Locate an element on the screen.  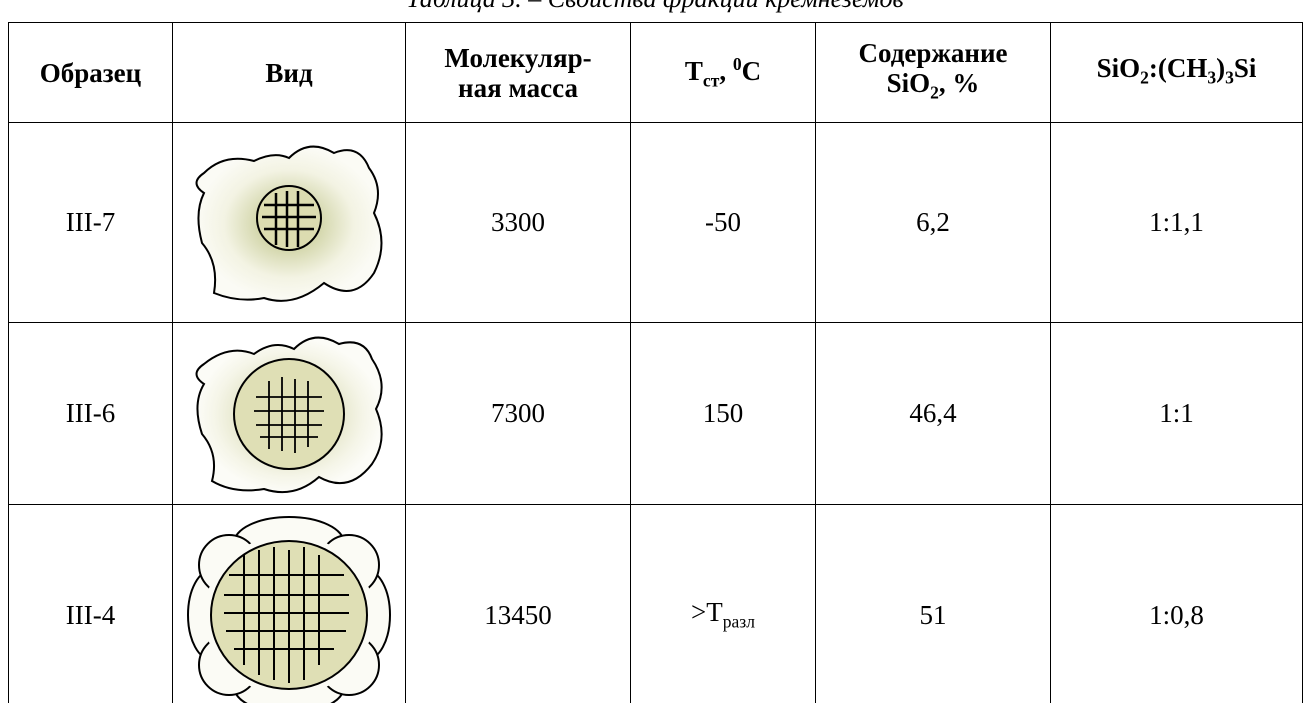
table-cell: 13450 is located at coordinates (518, 603).